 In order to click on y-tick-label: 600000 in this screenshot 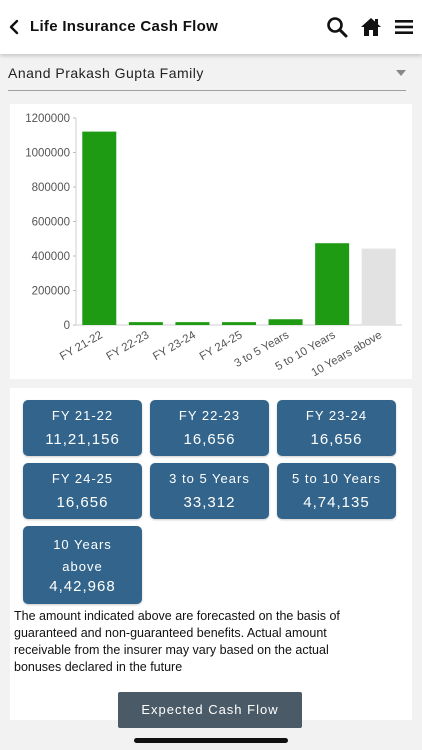, I will do `click(51, 223)`.